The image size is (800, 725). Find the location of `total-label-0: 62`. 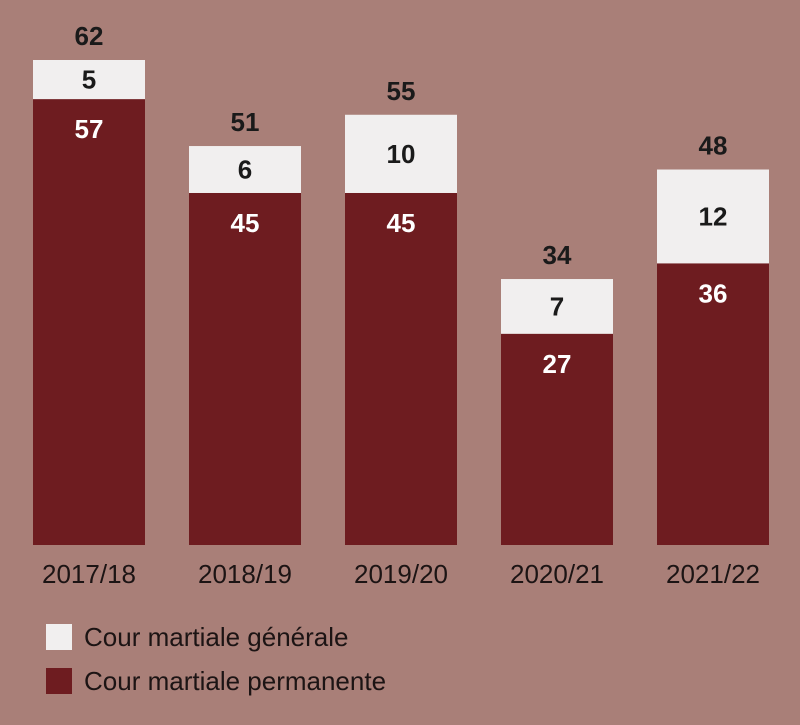

total-label-0: 62 is located at coordinates (89, 36).